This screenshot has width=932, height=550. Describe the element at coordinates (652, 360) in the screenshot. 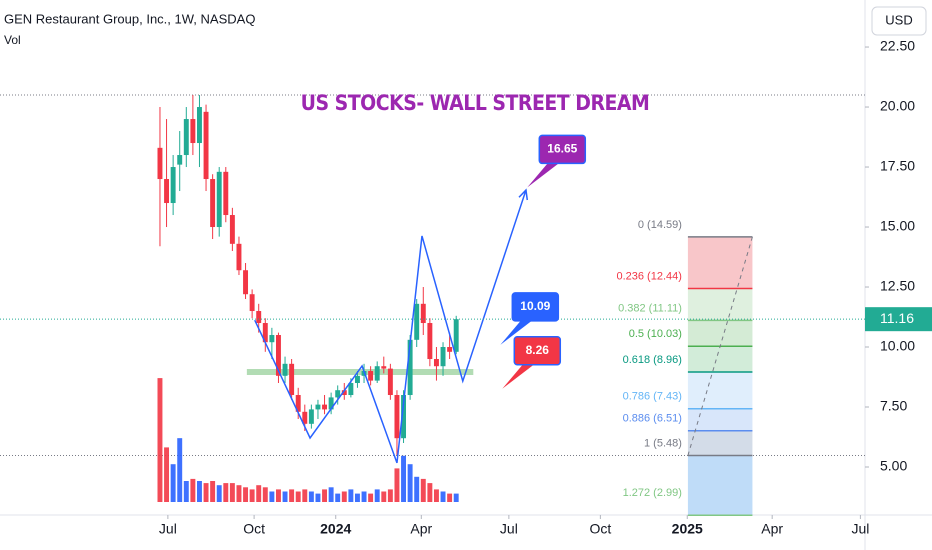

I see `fib-label: 0.618 (8.96)` at that location.